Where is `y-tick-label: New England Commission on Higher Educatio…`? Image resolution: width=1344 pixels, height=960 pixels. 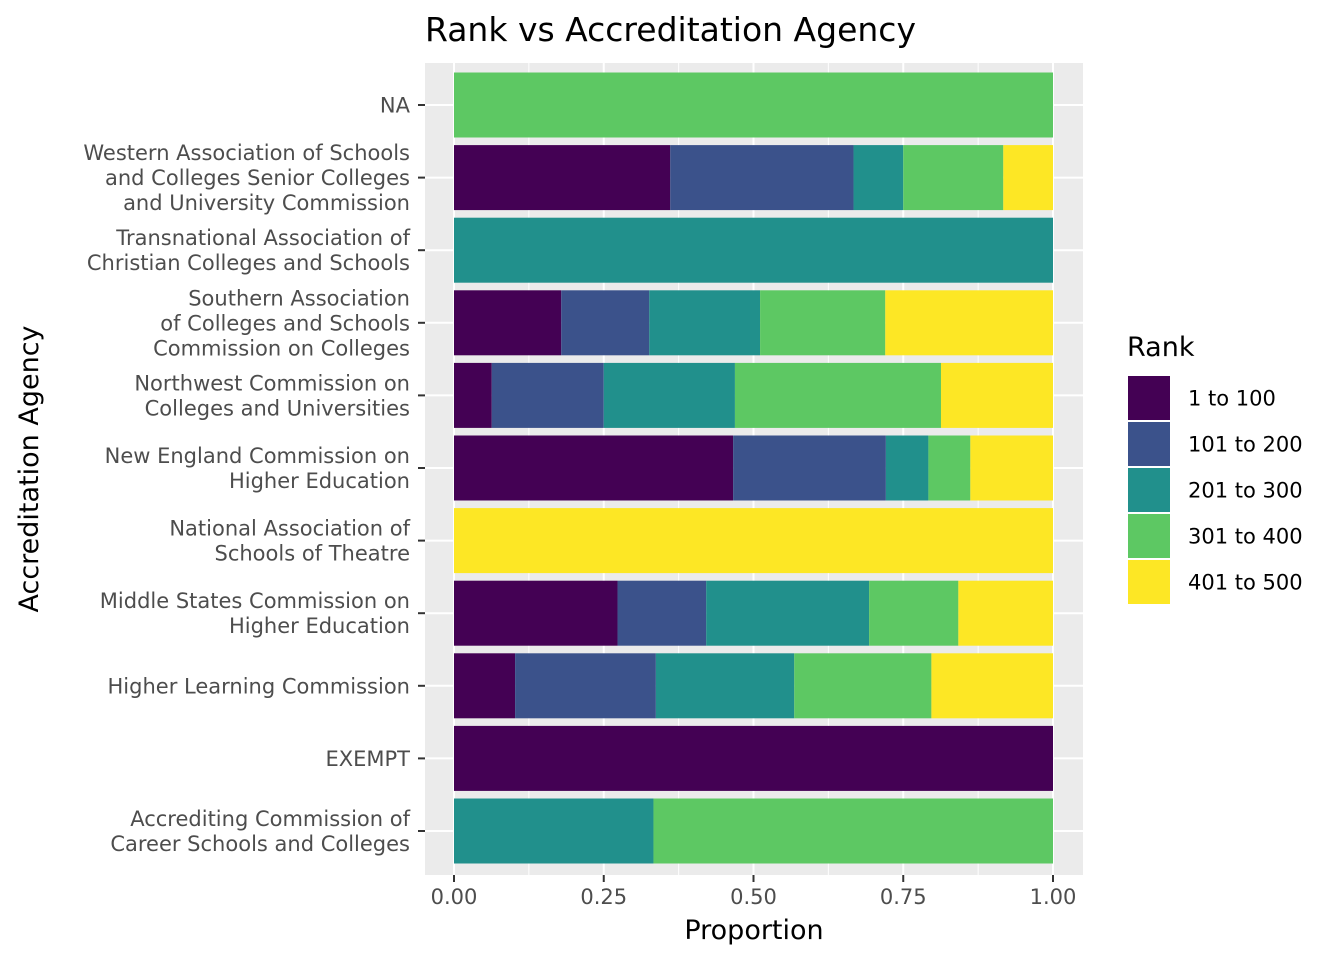
y-tick-label: New England Commission on Higher Educatio… is located at coordinates (257, 468).